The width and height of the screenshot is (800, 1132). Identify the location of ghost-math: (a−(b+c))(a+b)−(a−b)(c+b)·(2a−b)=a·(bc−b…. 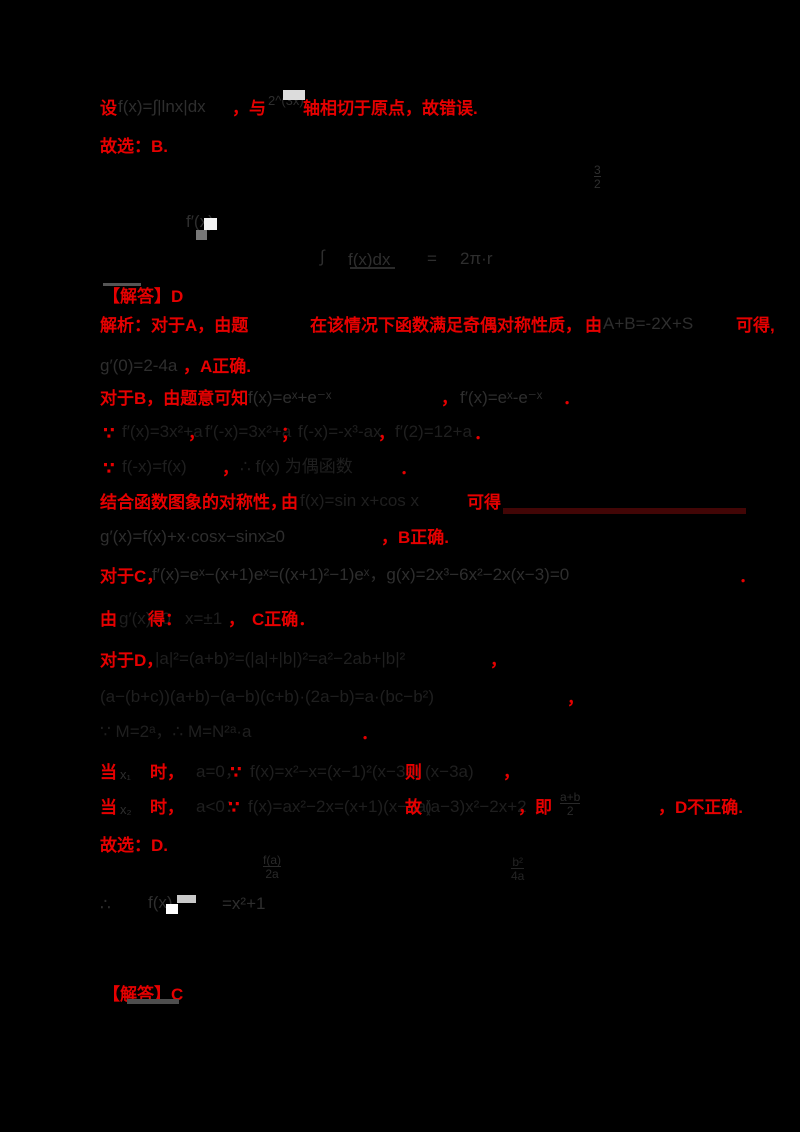
(267, 696).